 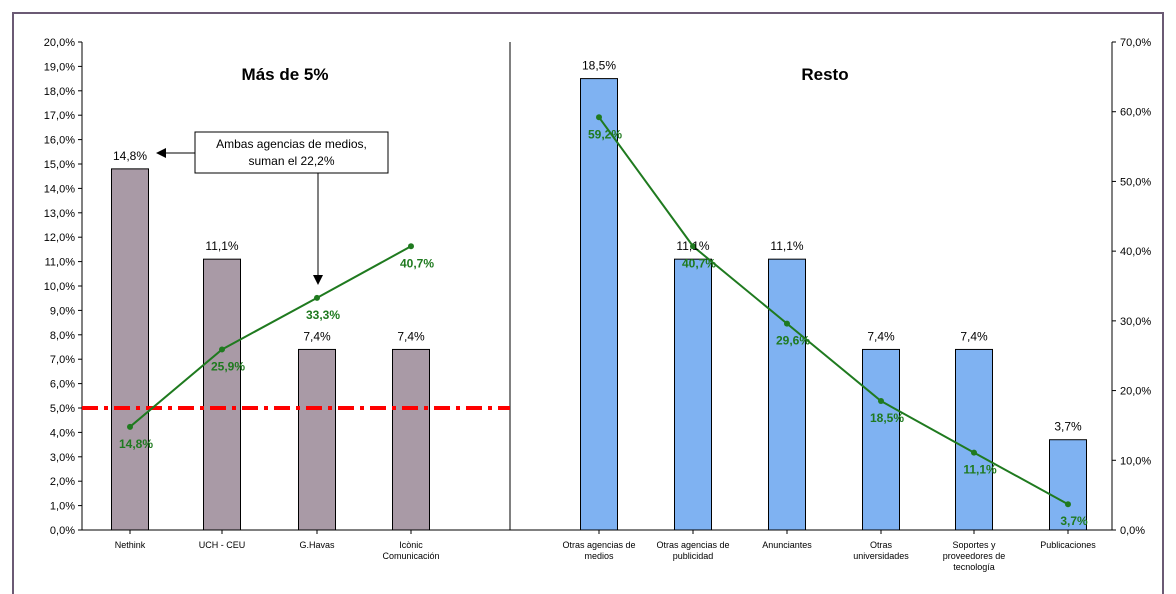 I want to click on left-tick-label: 15,0%, so click(x=59, y=165).